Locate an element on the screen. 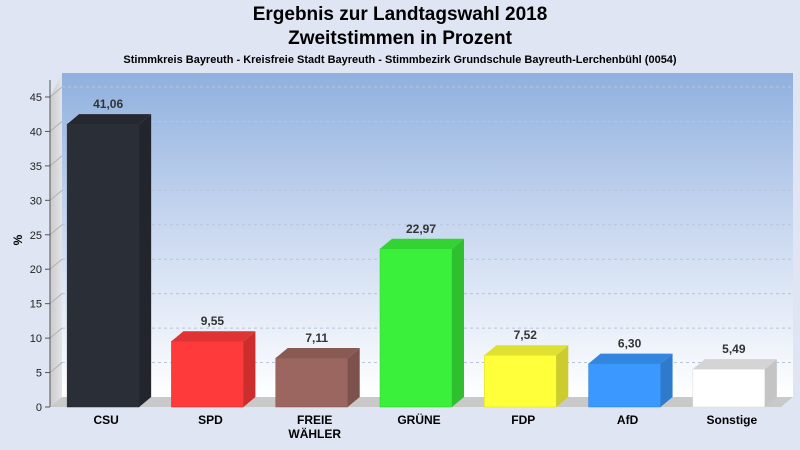 This screenshot has height=450, width=800. bar-fdp is located at coordinates (526, 376).